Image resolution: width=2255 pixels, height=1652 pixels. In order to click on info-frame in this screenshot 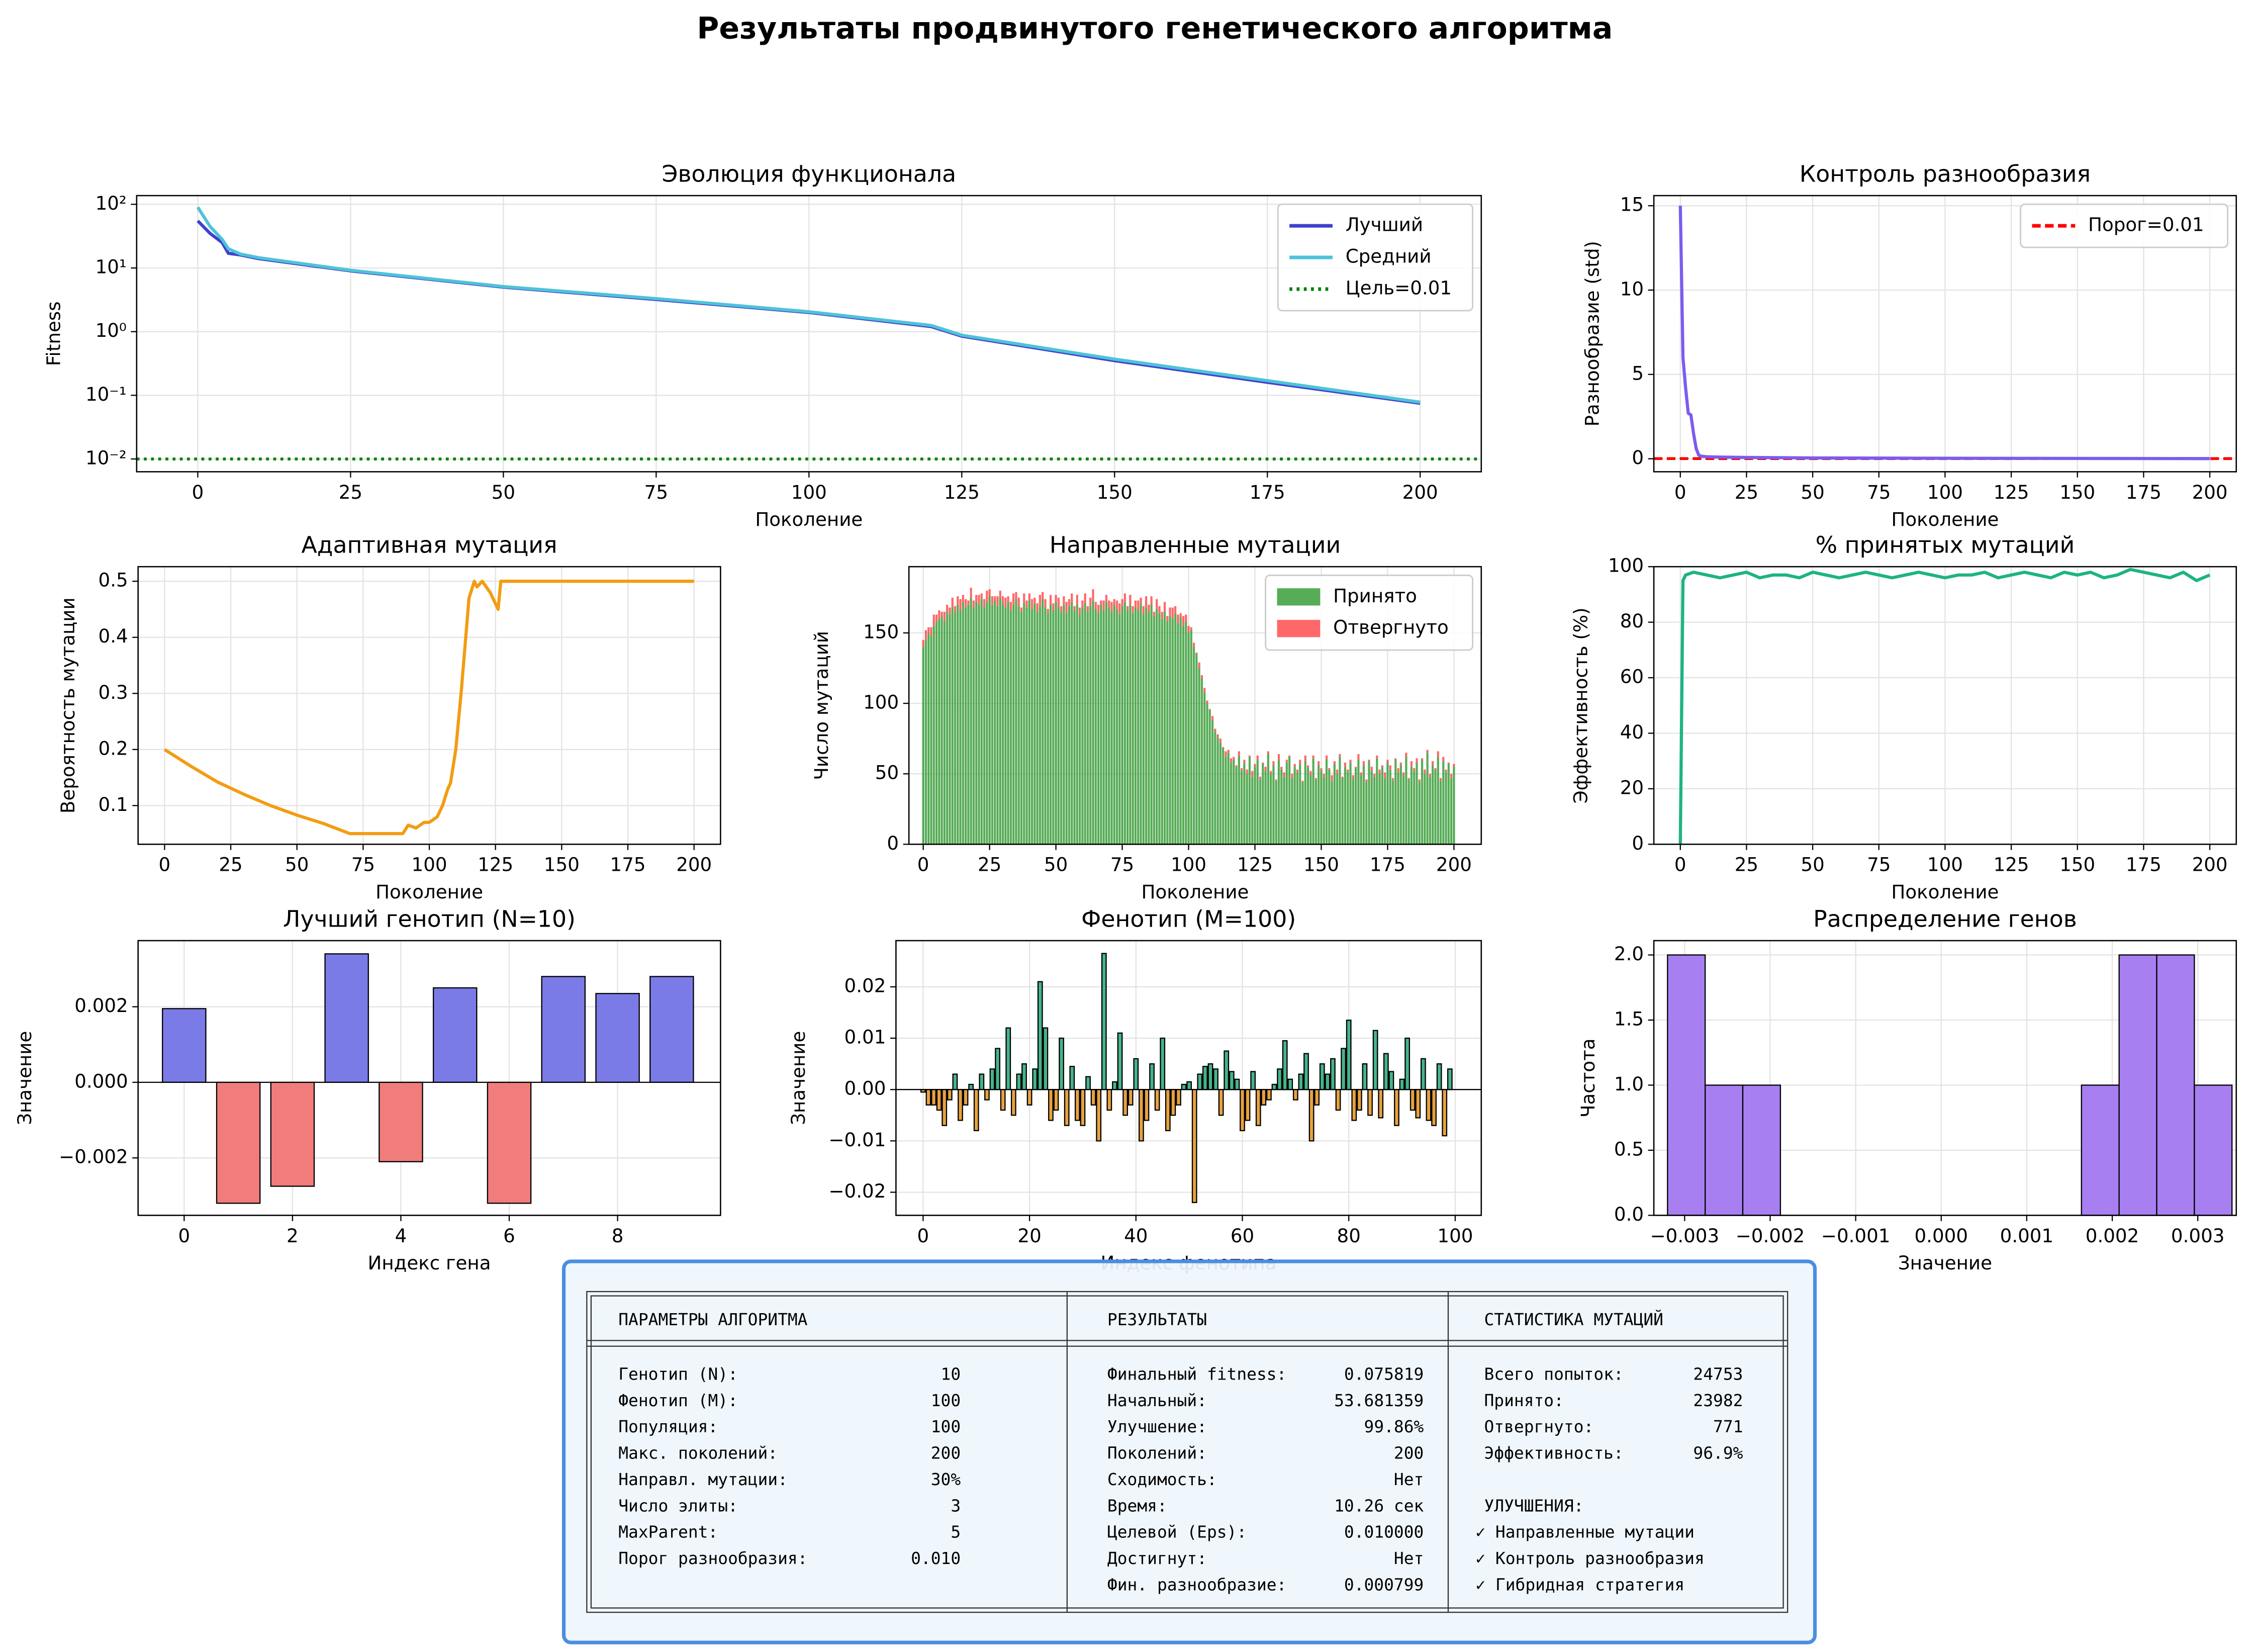, I will do `click(1189, 1451)`.